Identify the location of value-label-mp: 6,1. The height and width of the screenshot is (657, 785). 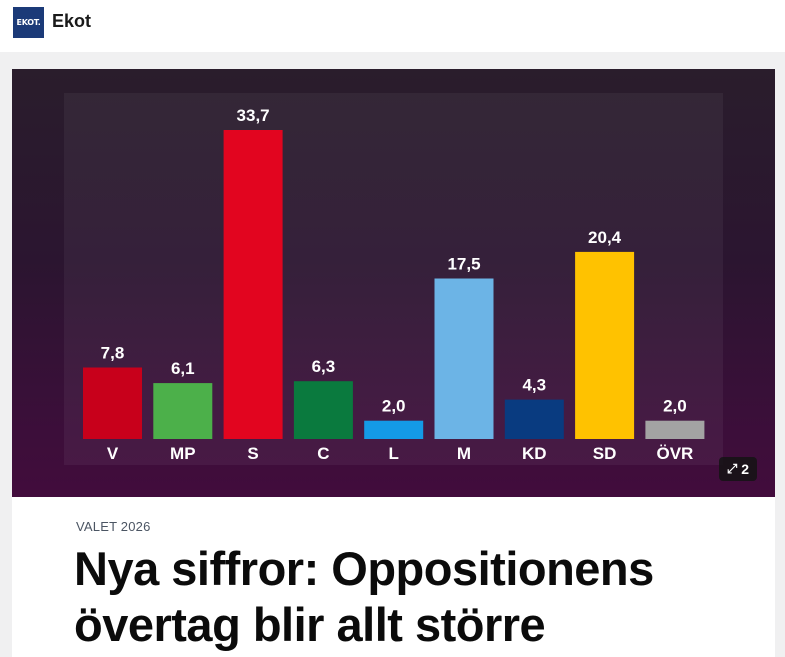
(183, 368).